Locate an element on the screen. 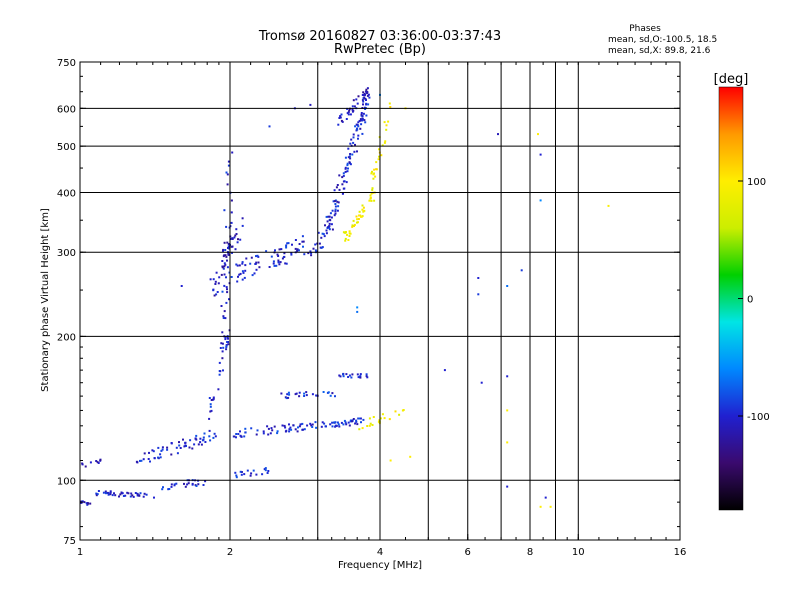  y-tick-label: 100 is located at coordinates (66, 481).